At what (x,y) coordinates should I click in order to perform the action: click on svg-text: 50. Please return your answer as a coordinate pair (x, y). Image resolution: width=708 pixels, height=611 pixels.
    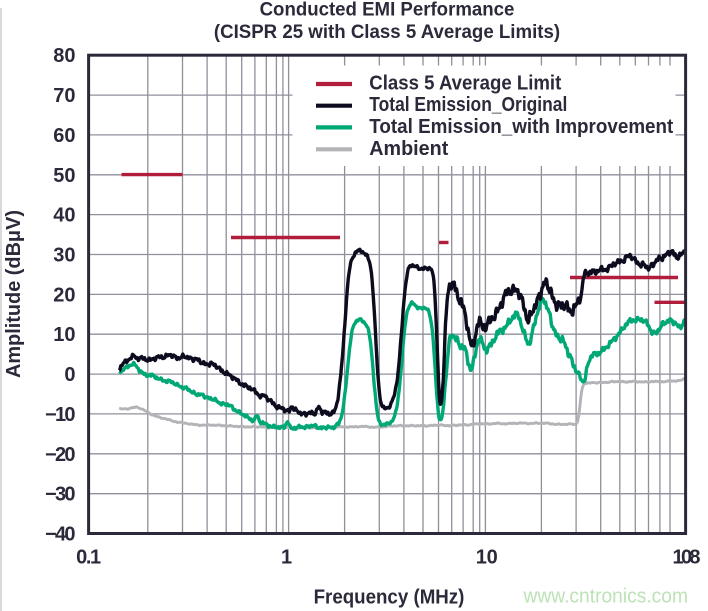
    Looking at the image, I should click on (64, 176).